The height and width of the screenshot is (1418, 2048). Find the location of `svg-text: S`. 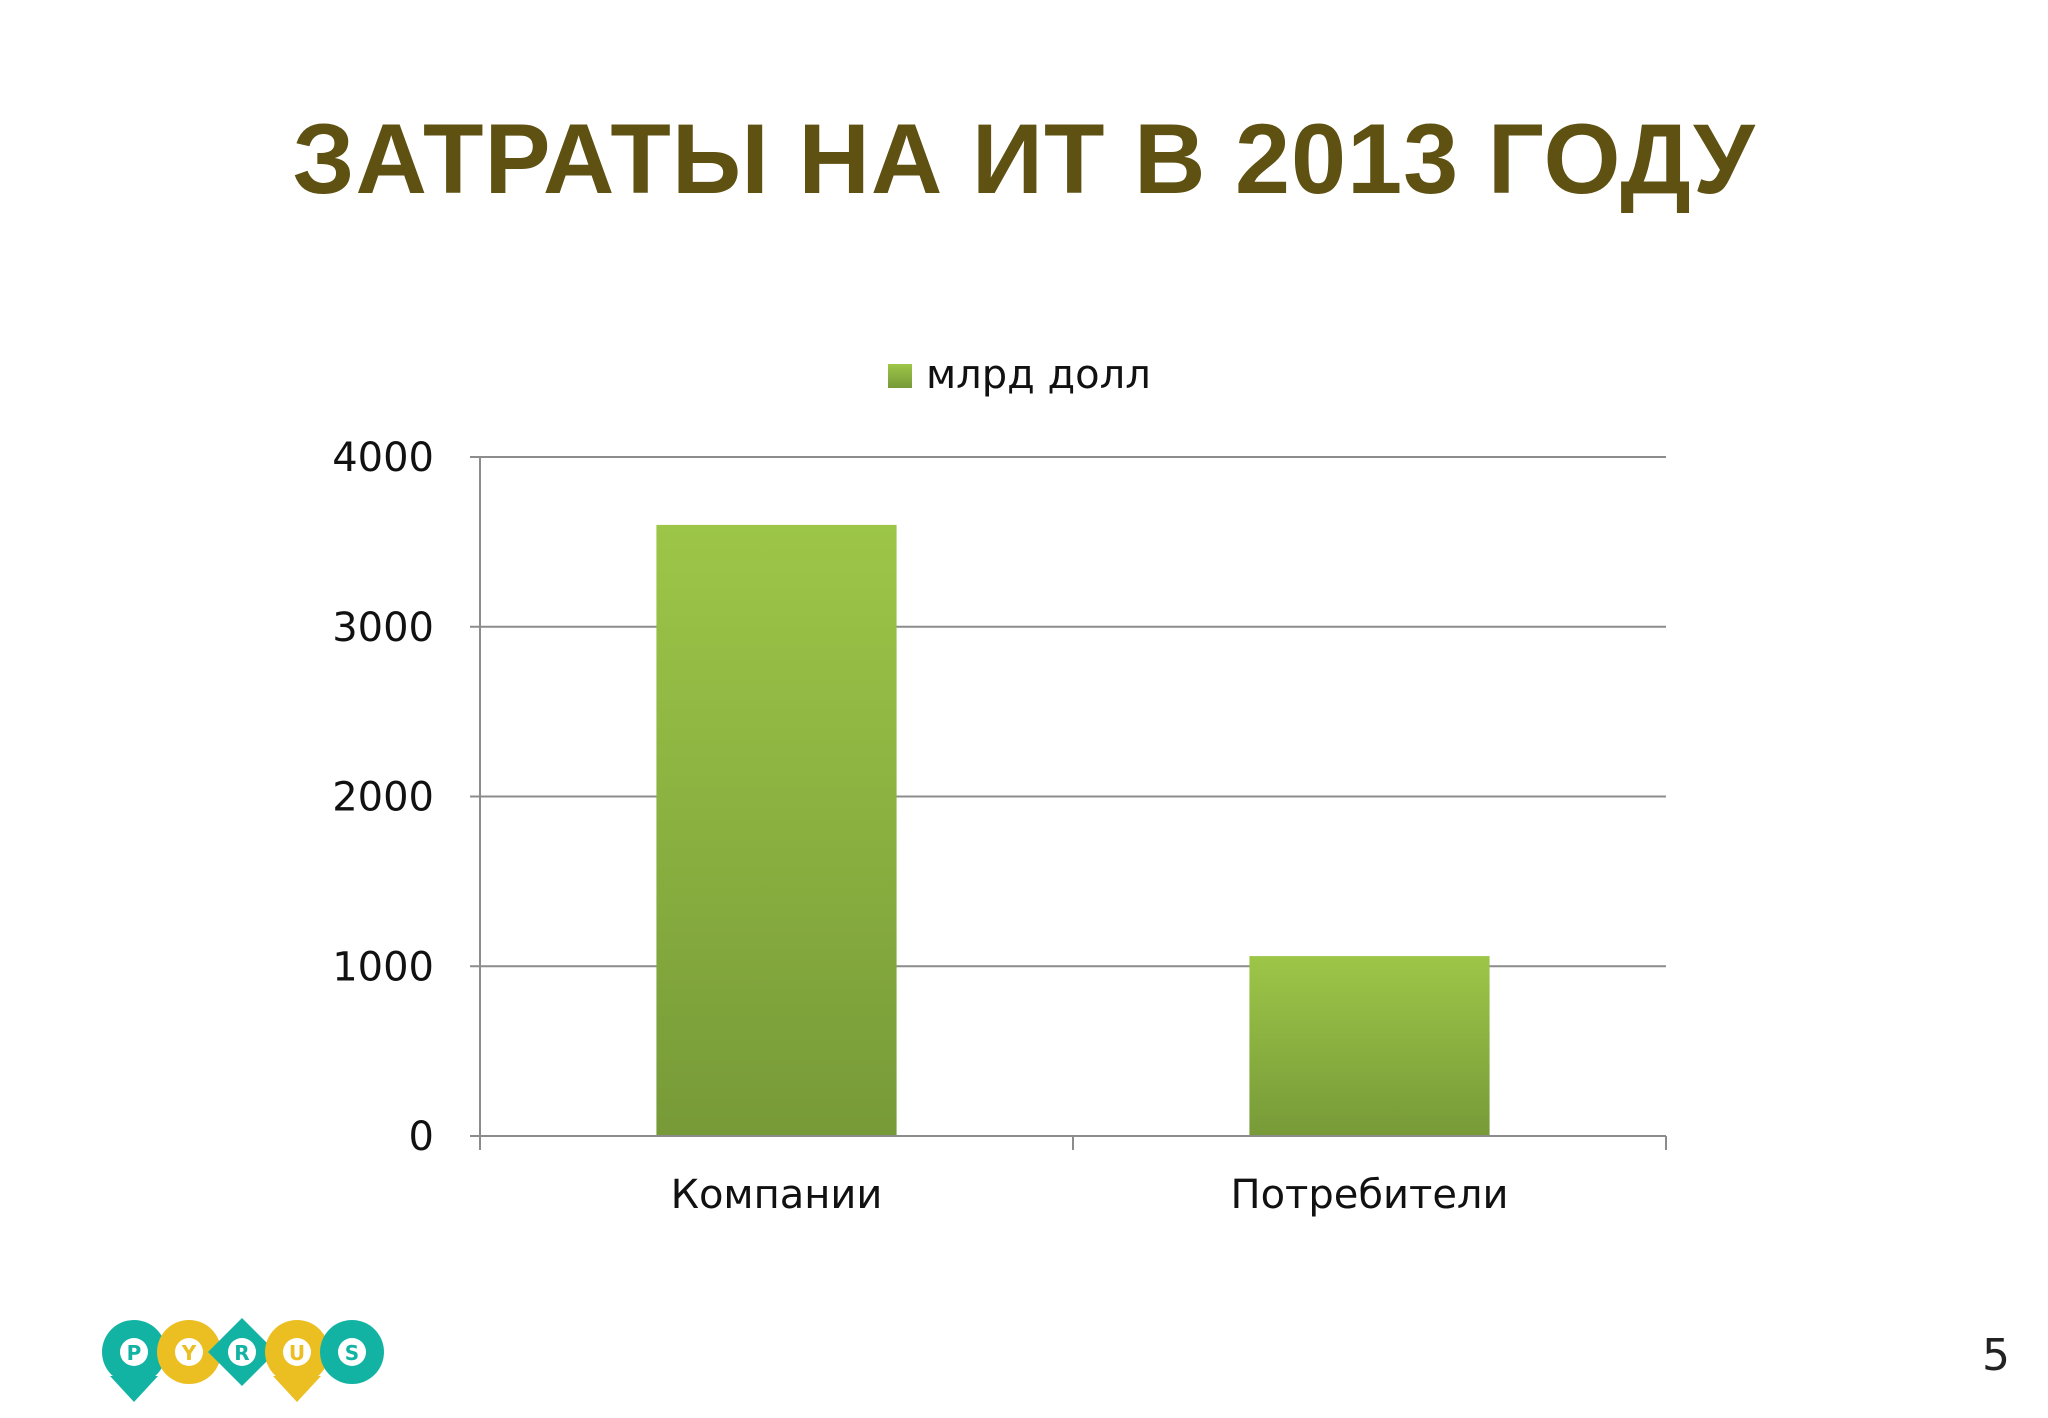

svg-text: S is located at coordinates (352, 1353).